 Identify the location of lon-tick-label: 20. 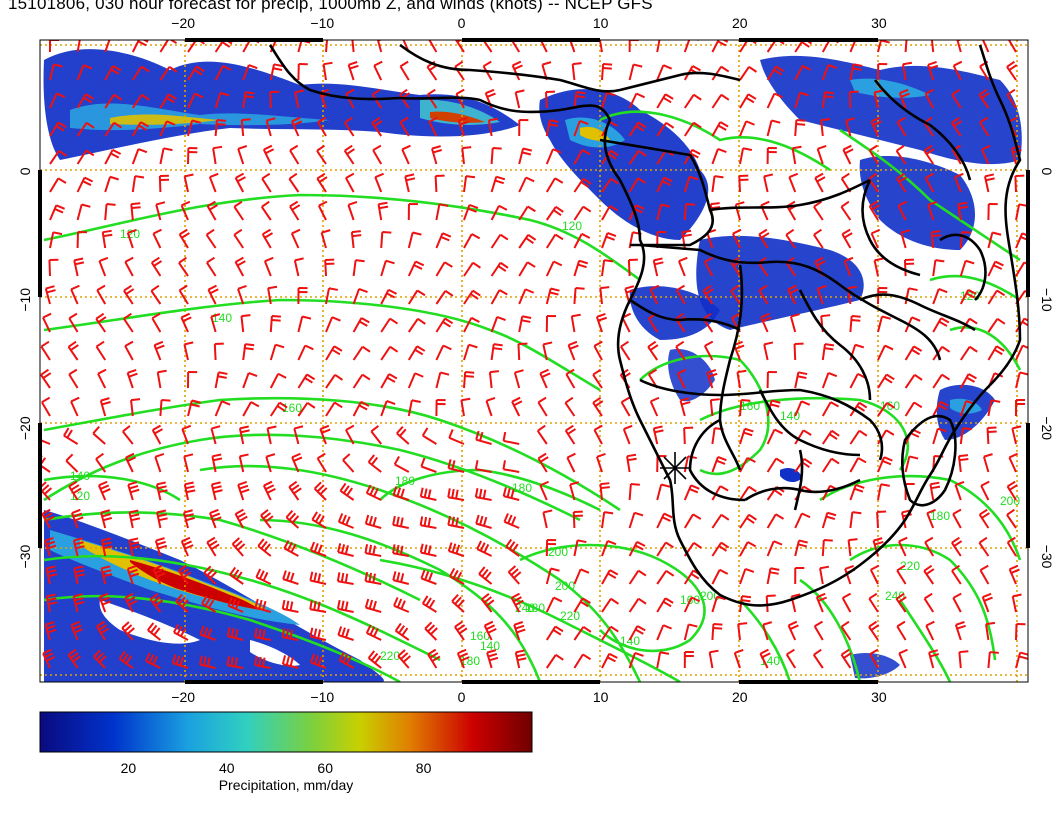
(740, 697).